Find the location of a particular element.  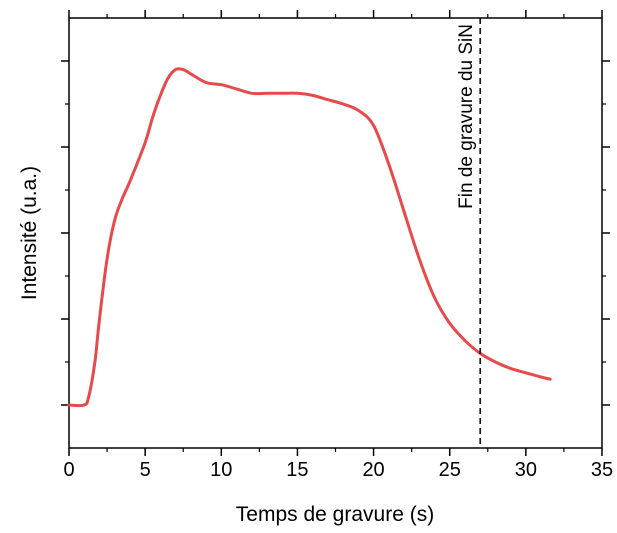

x-tick-label: 30 is located at coordinates (526, 470).